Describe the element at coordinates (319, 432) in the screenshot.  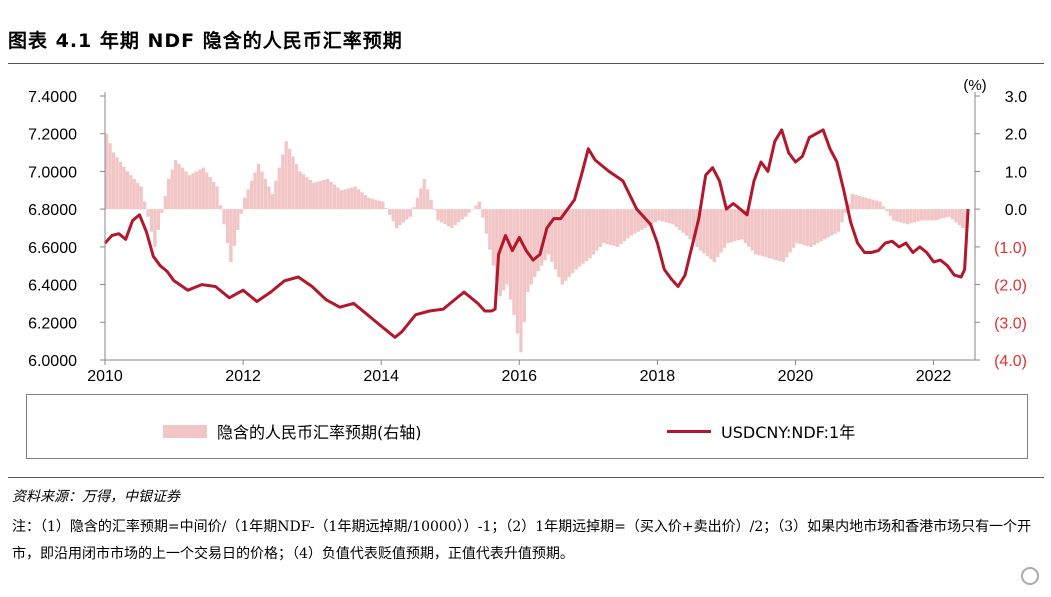
I see `legend-label-implied: 隐含的人民币汇率预期(右轴)` at that location.